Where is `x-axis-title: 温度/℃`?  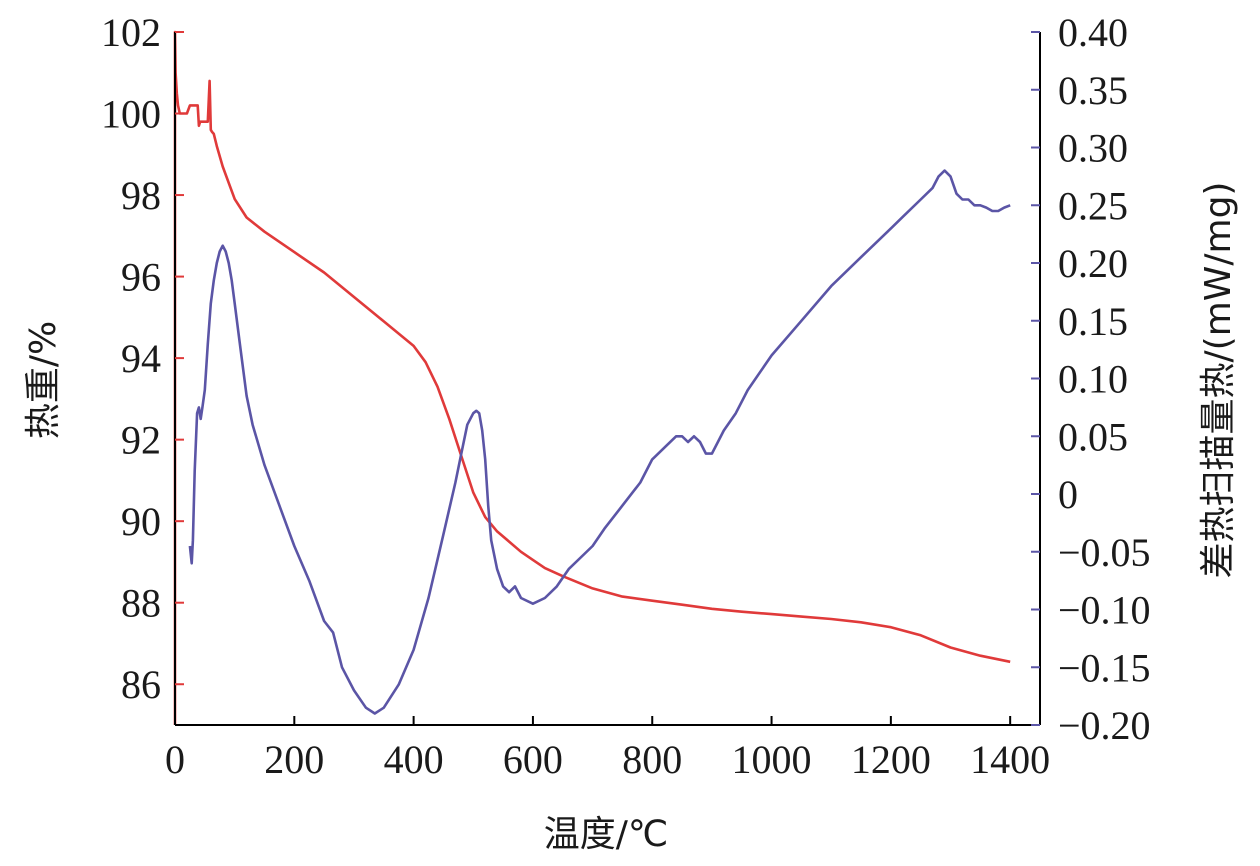 x-axis-title: 温度/℃ is located at coordinates (606, 834).